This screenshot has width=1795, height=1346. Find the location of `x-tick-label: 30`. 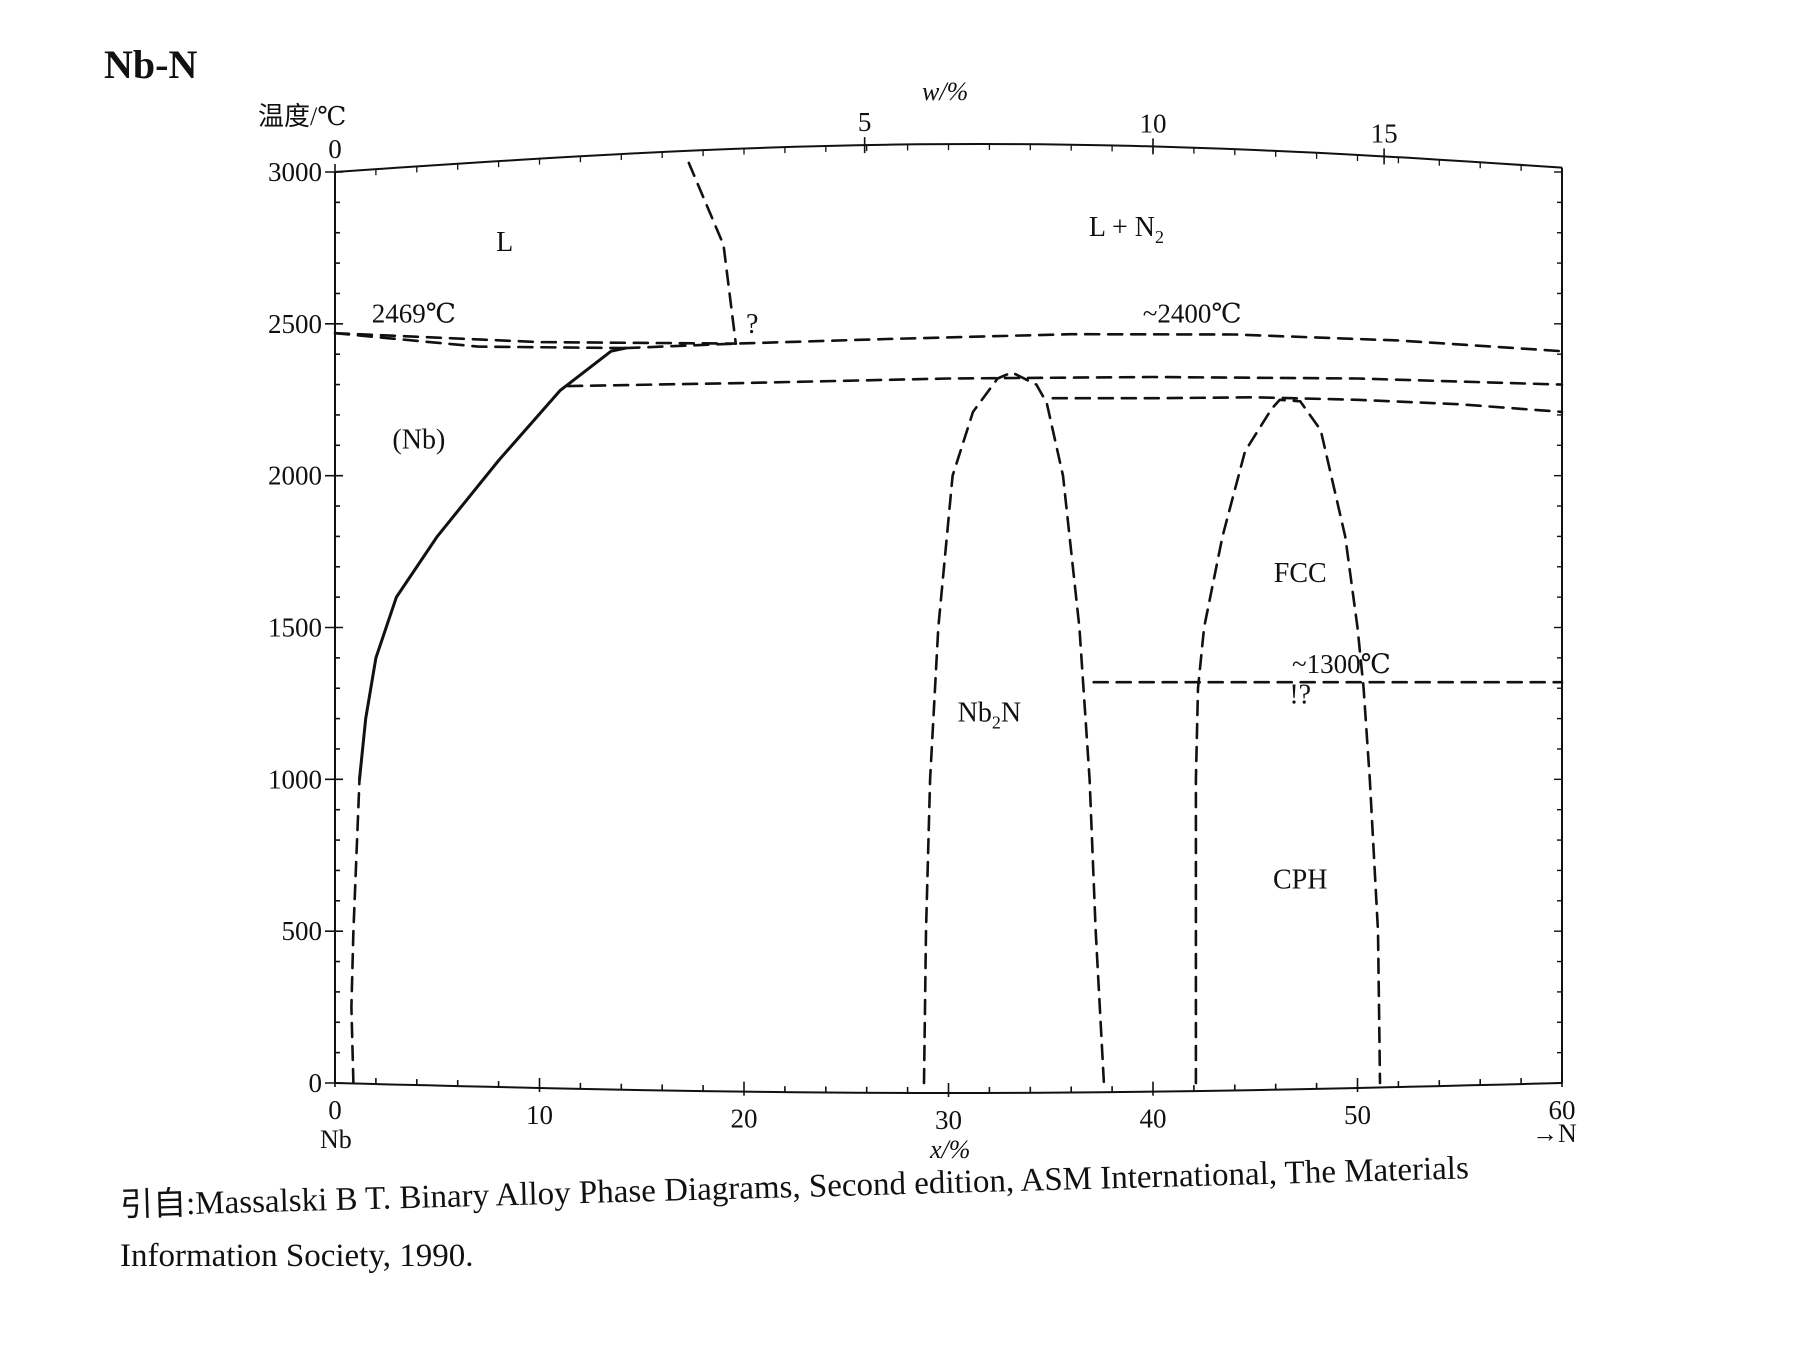

x-tick-label: 30 is located at coordinates (948, 1120).